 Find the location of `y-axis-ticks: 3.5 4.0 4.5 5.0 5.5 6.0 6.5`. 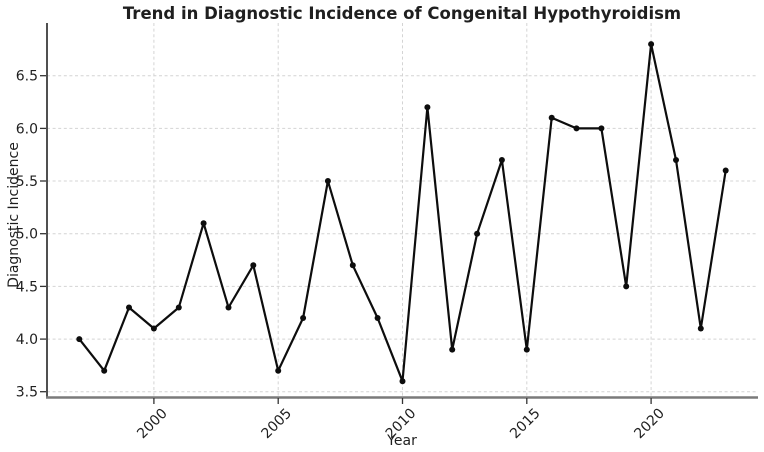

y-axis-ticks: 3.5 4.0 4.5 5.0 5.5 6.0 6.5 is located at coordinates (31, 235).